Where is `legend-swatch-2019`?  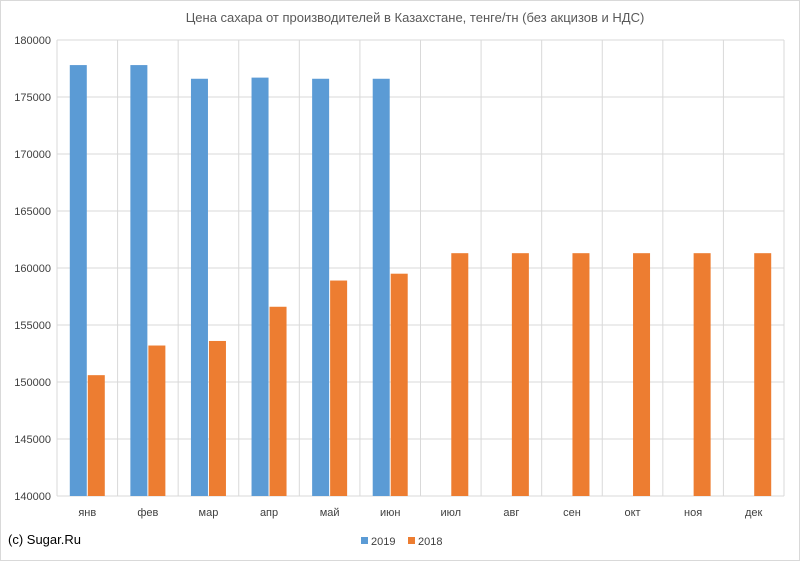
legend-swatch-2019 is located at coordinates (364, 540).